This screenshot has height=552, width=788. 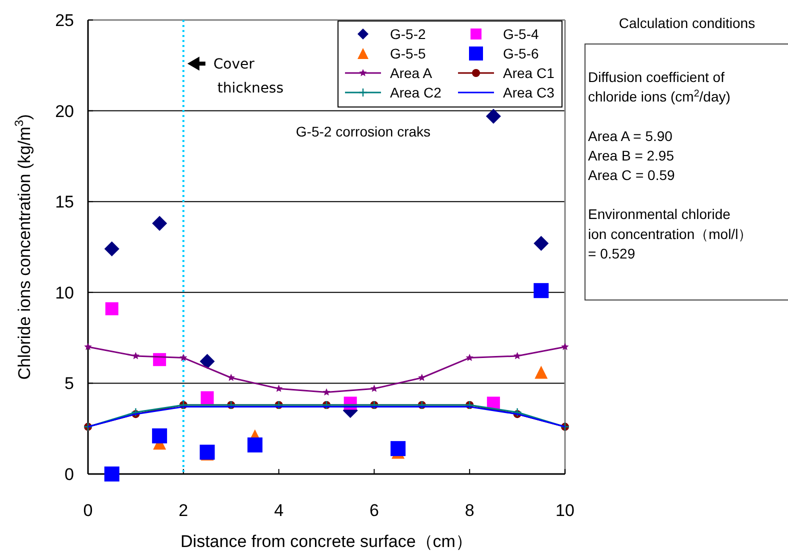 What do you see at coordinates (521, 54) in the screenshot?
I see `legend-label: G-5-6` at bounding box center [521, 54].